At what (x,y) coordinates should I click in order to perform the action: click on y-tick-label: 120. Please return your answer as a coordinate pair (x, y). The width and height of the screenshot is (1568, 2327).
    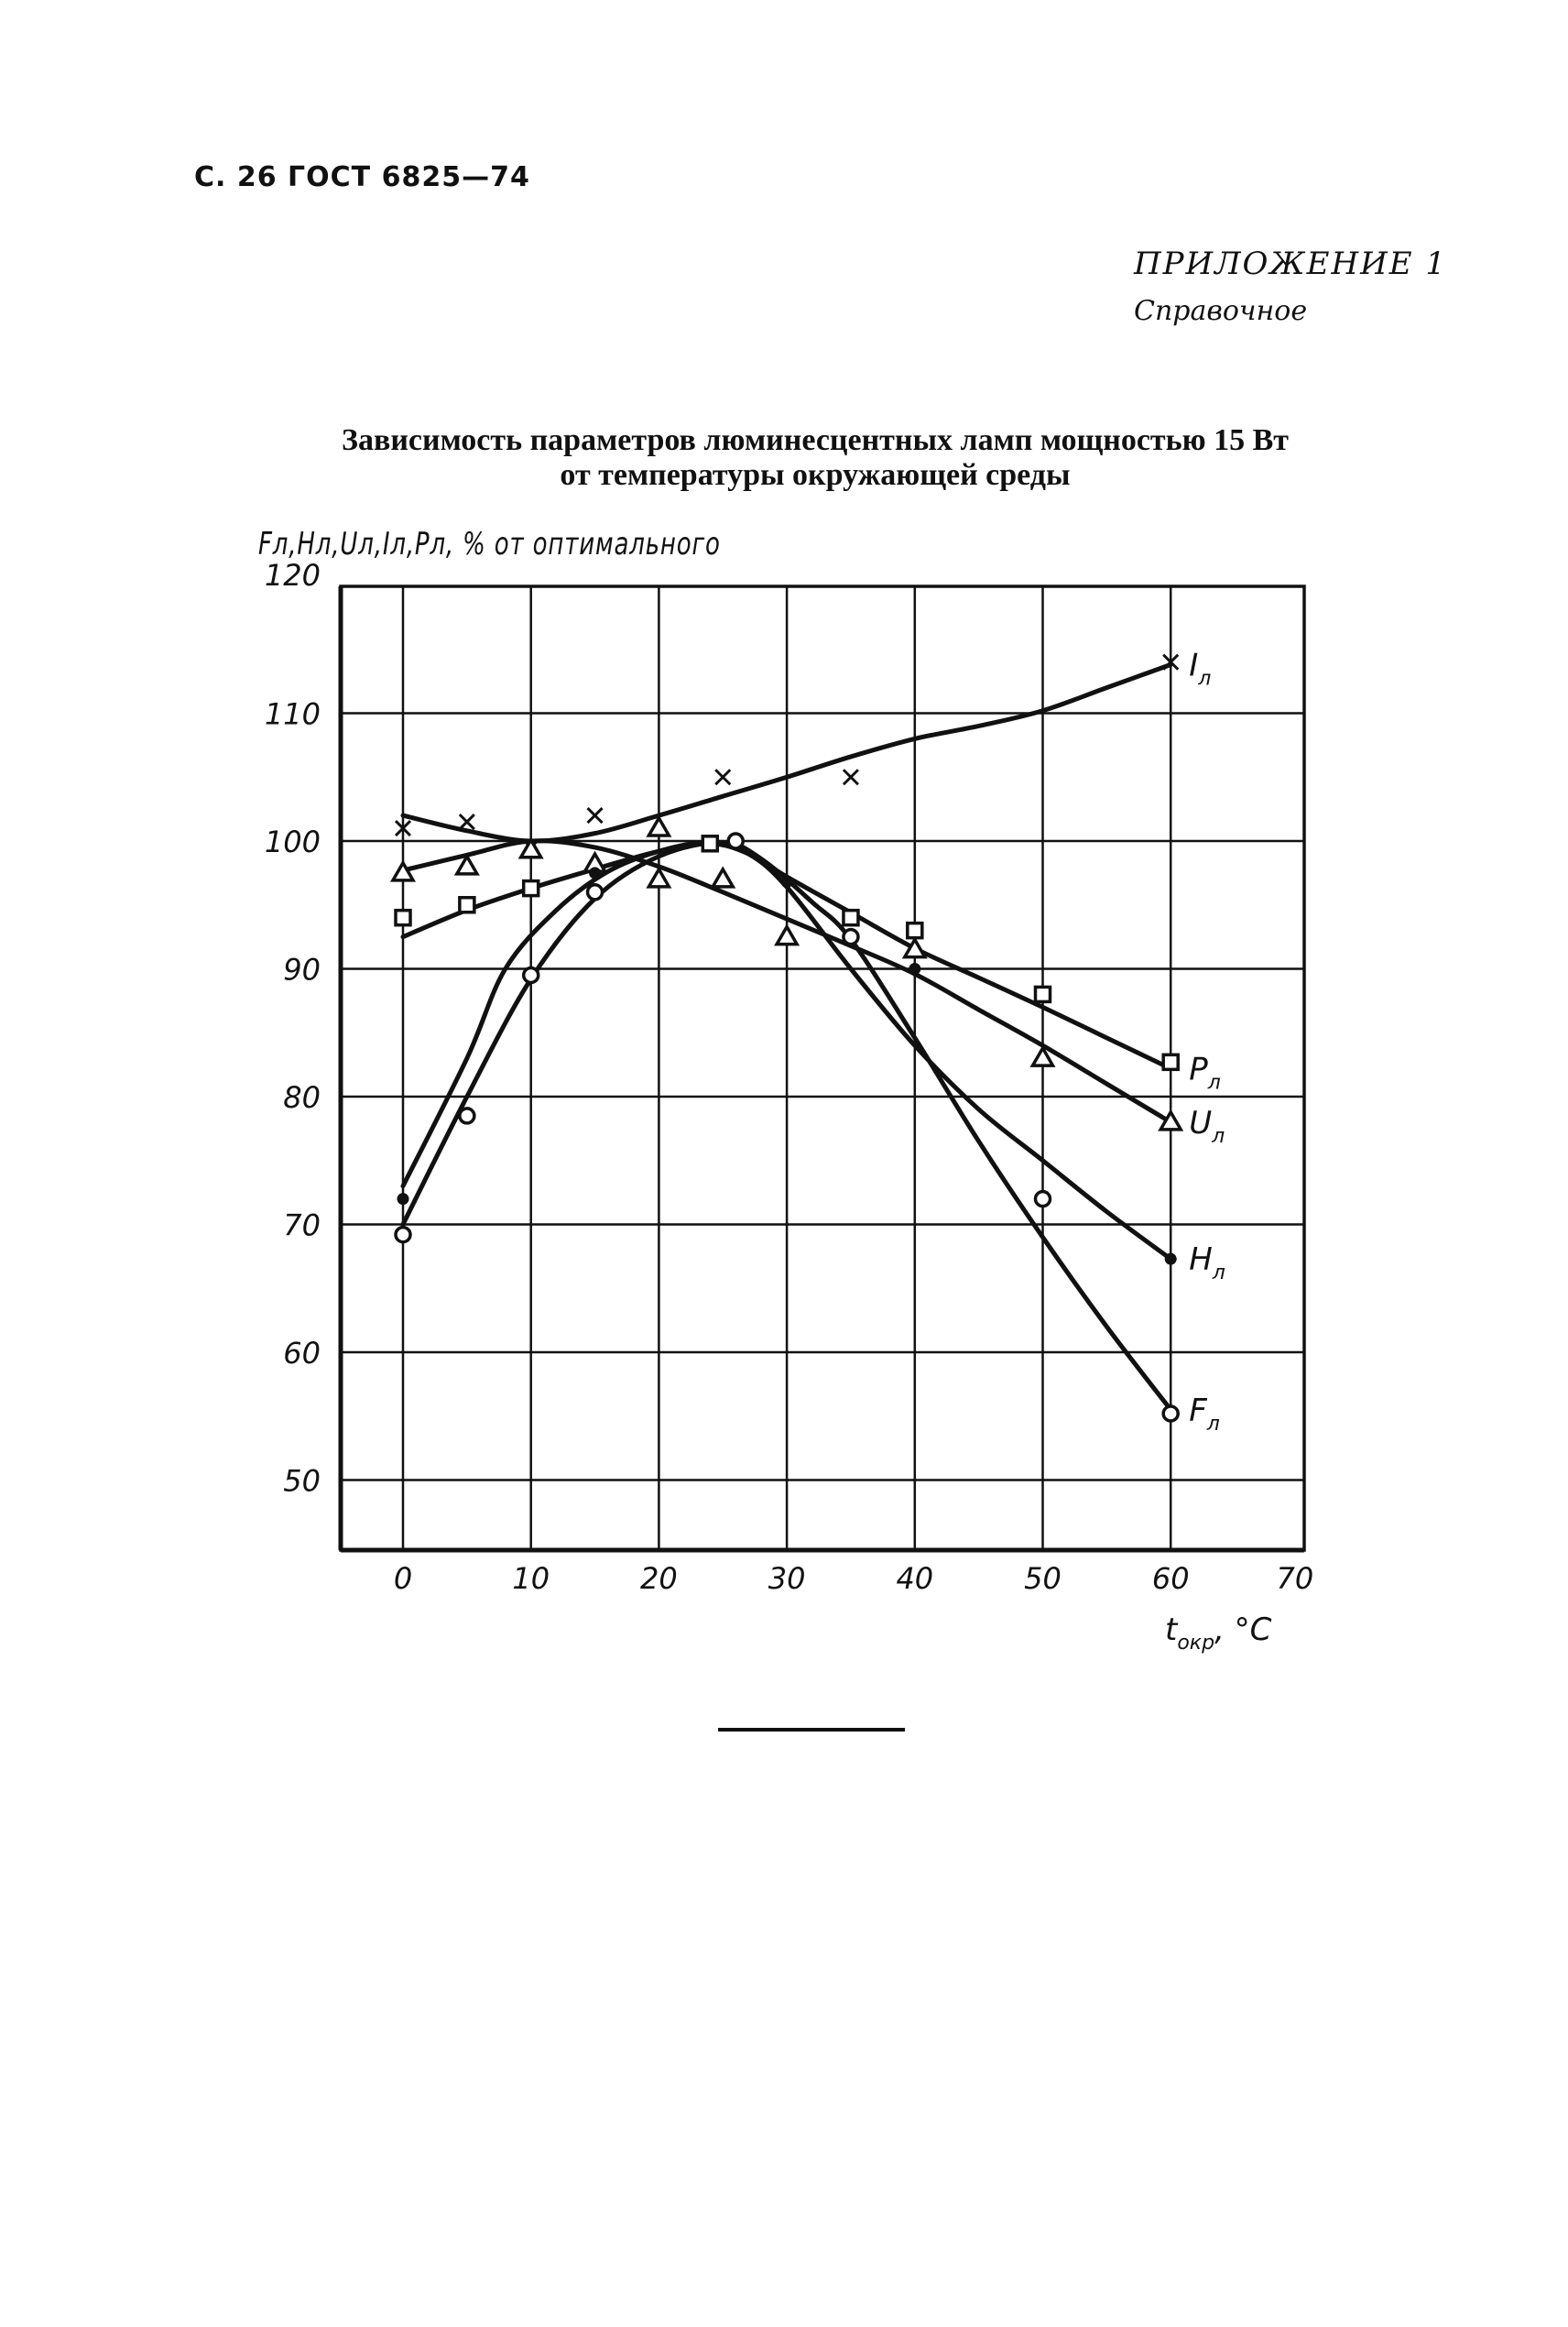
    Looking at the image, I should click on (293, 575).